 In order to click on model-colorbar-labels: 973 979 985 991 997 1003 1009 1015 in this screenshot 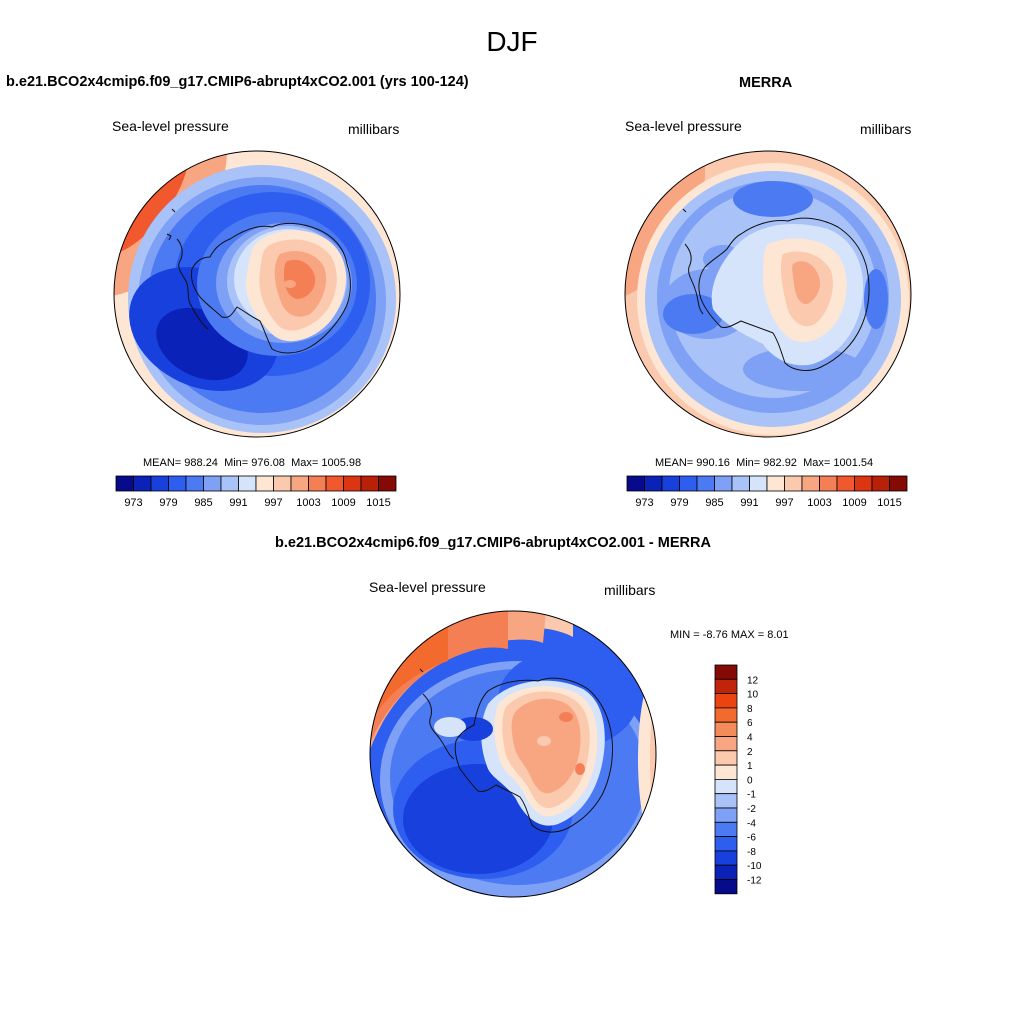, I will do `click(257, 503)`.